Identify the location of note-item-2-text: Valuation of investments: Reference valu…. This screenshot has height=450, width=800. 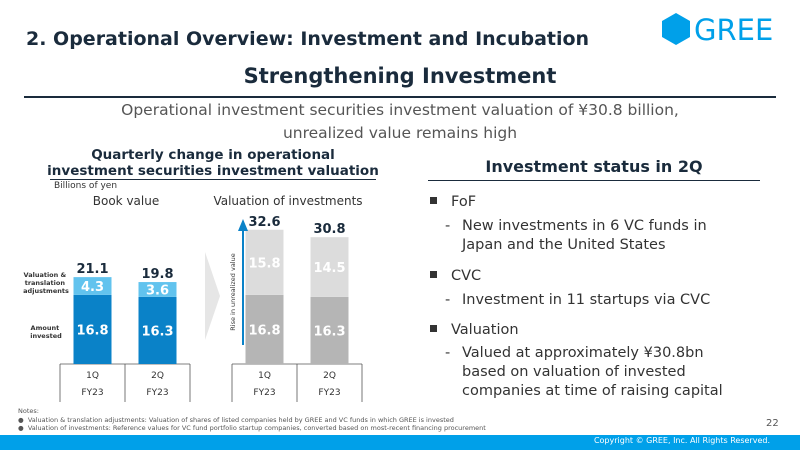
(256, 428).